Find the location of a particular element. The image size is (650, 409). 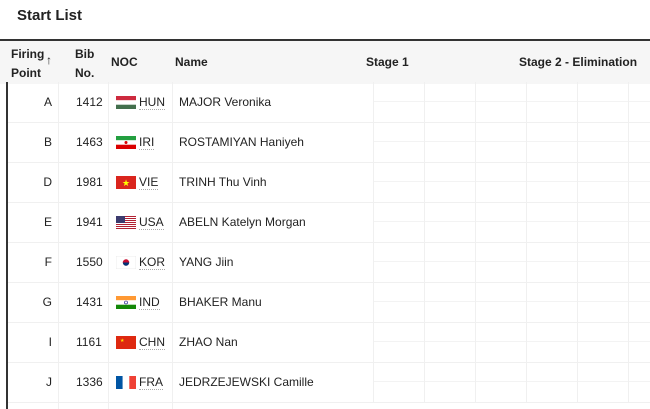

firing-point: D is located at coordinates (47, 182).